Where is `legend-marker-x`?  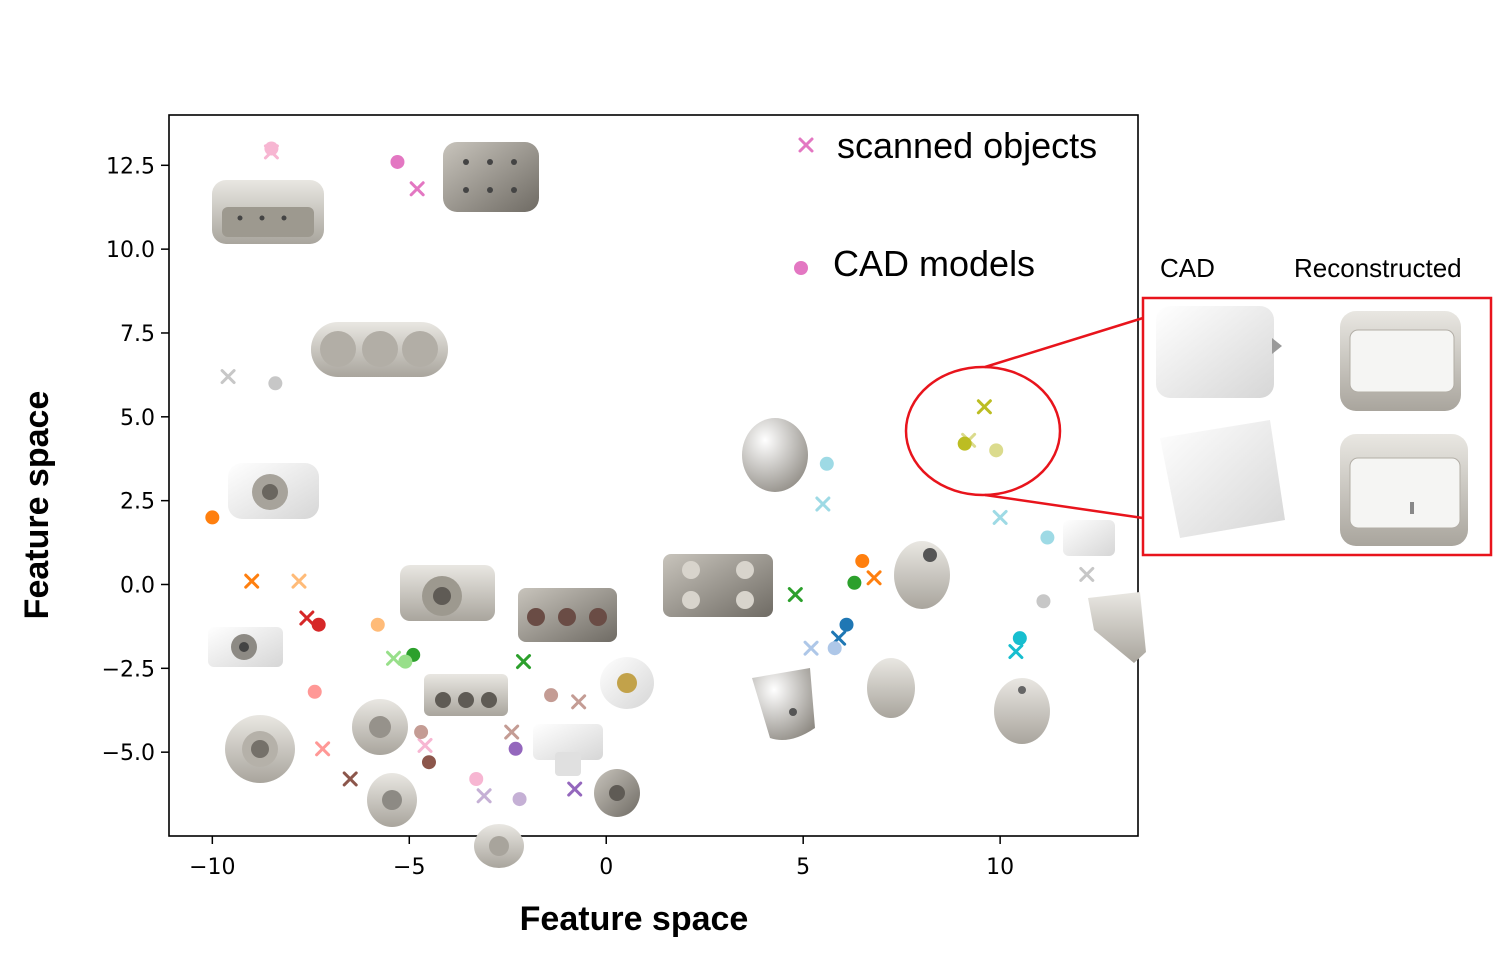
legend-marker-x is located at coordinates (806, 145).